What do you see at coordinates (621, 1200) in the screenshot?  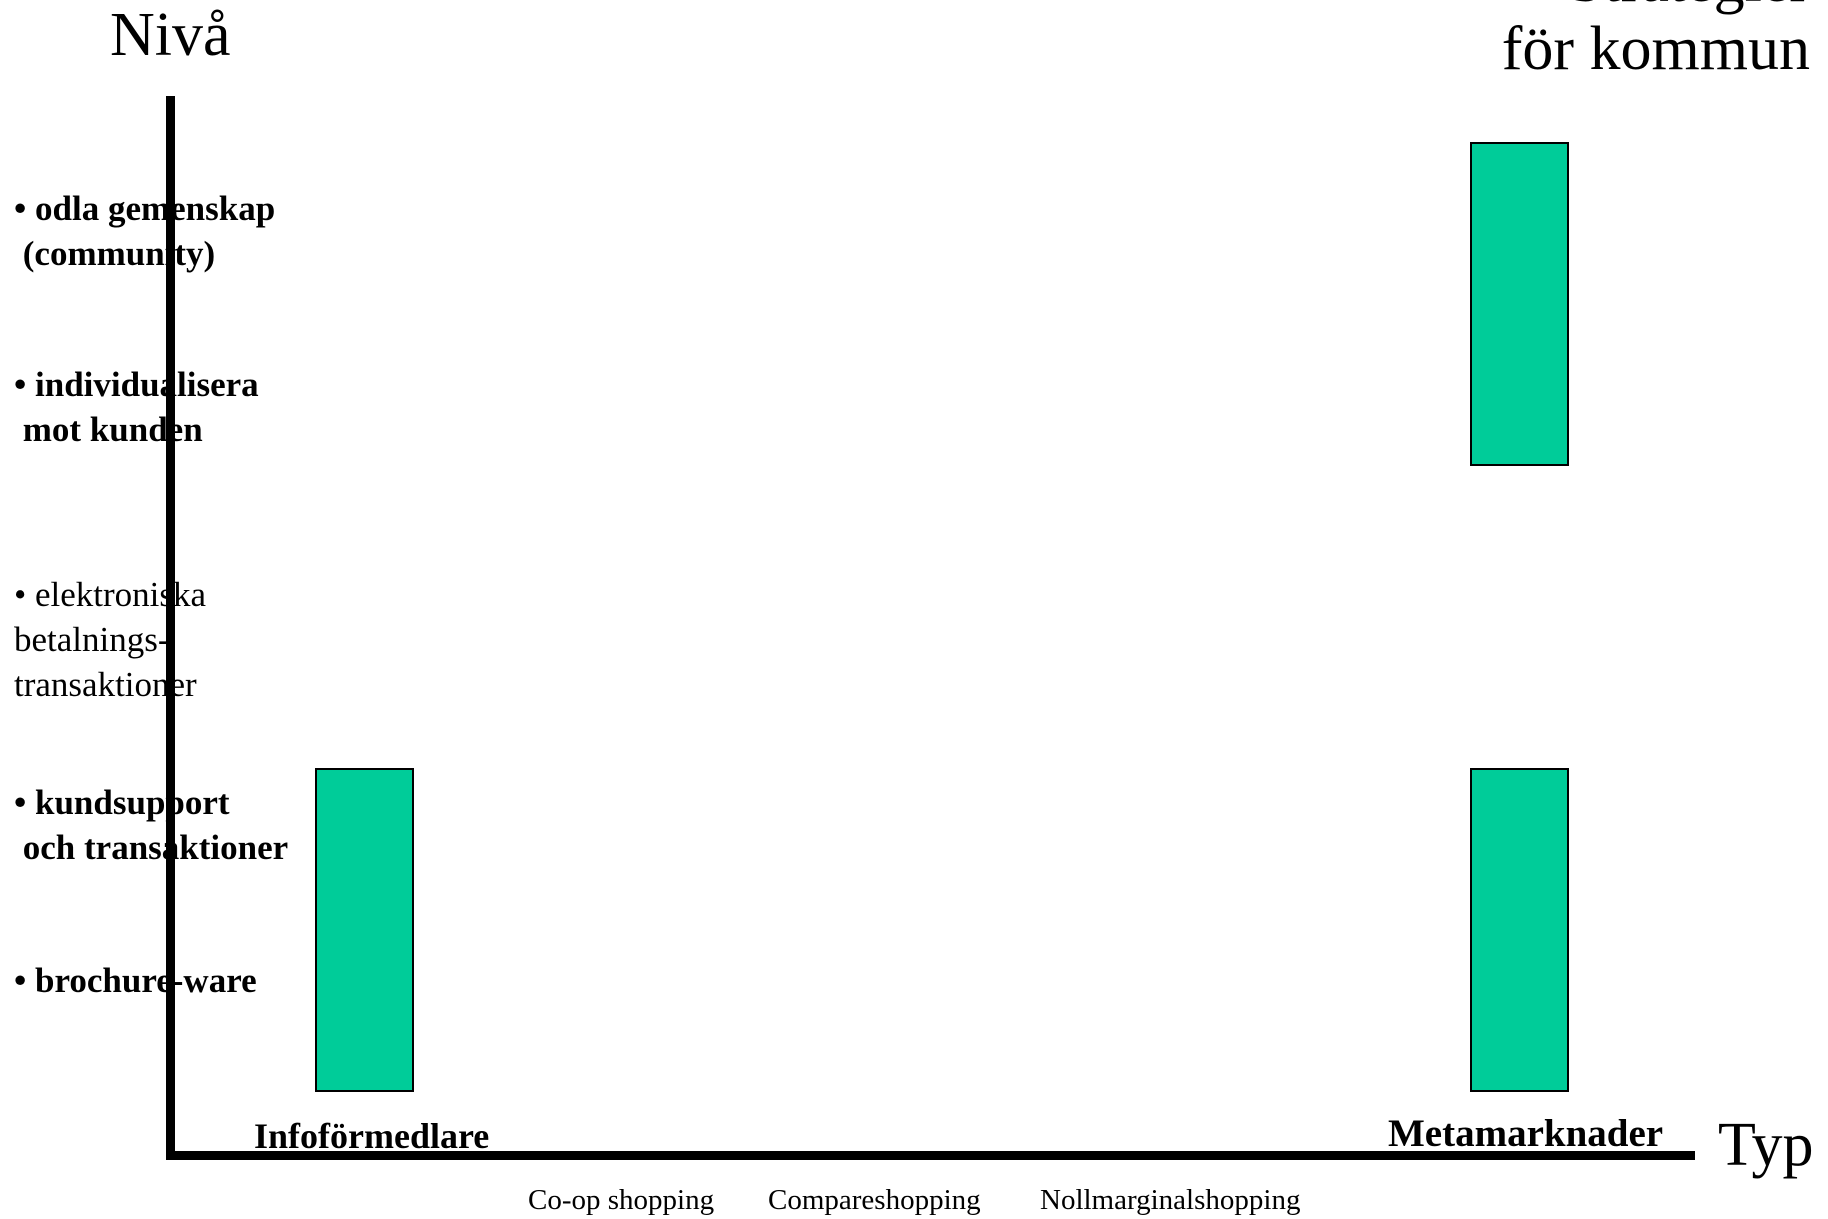 I see `category-label-coop-shopping: Co-op shopping` at bounding box center [621, 1200].